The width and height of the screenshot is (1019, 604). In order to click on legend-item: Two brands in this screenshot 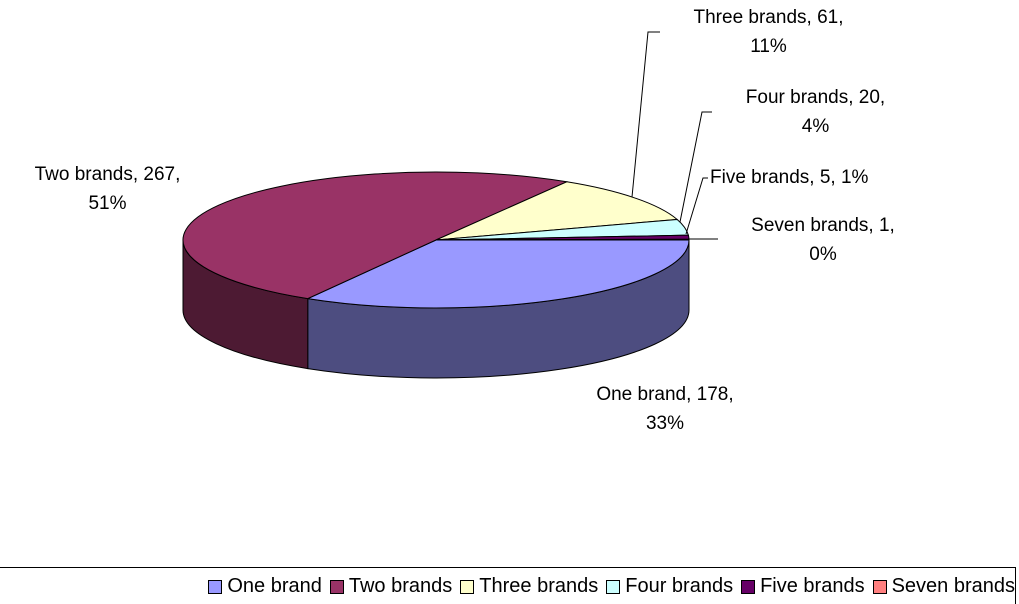, I will do `click(391, 586)`.